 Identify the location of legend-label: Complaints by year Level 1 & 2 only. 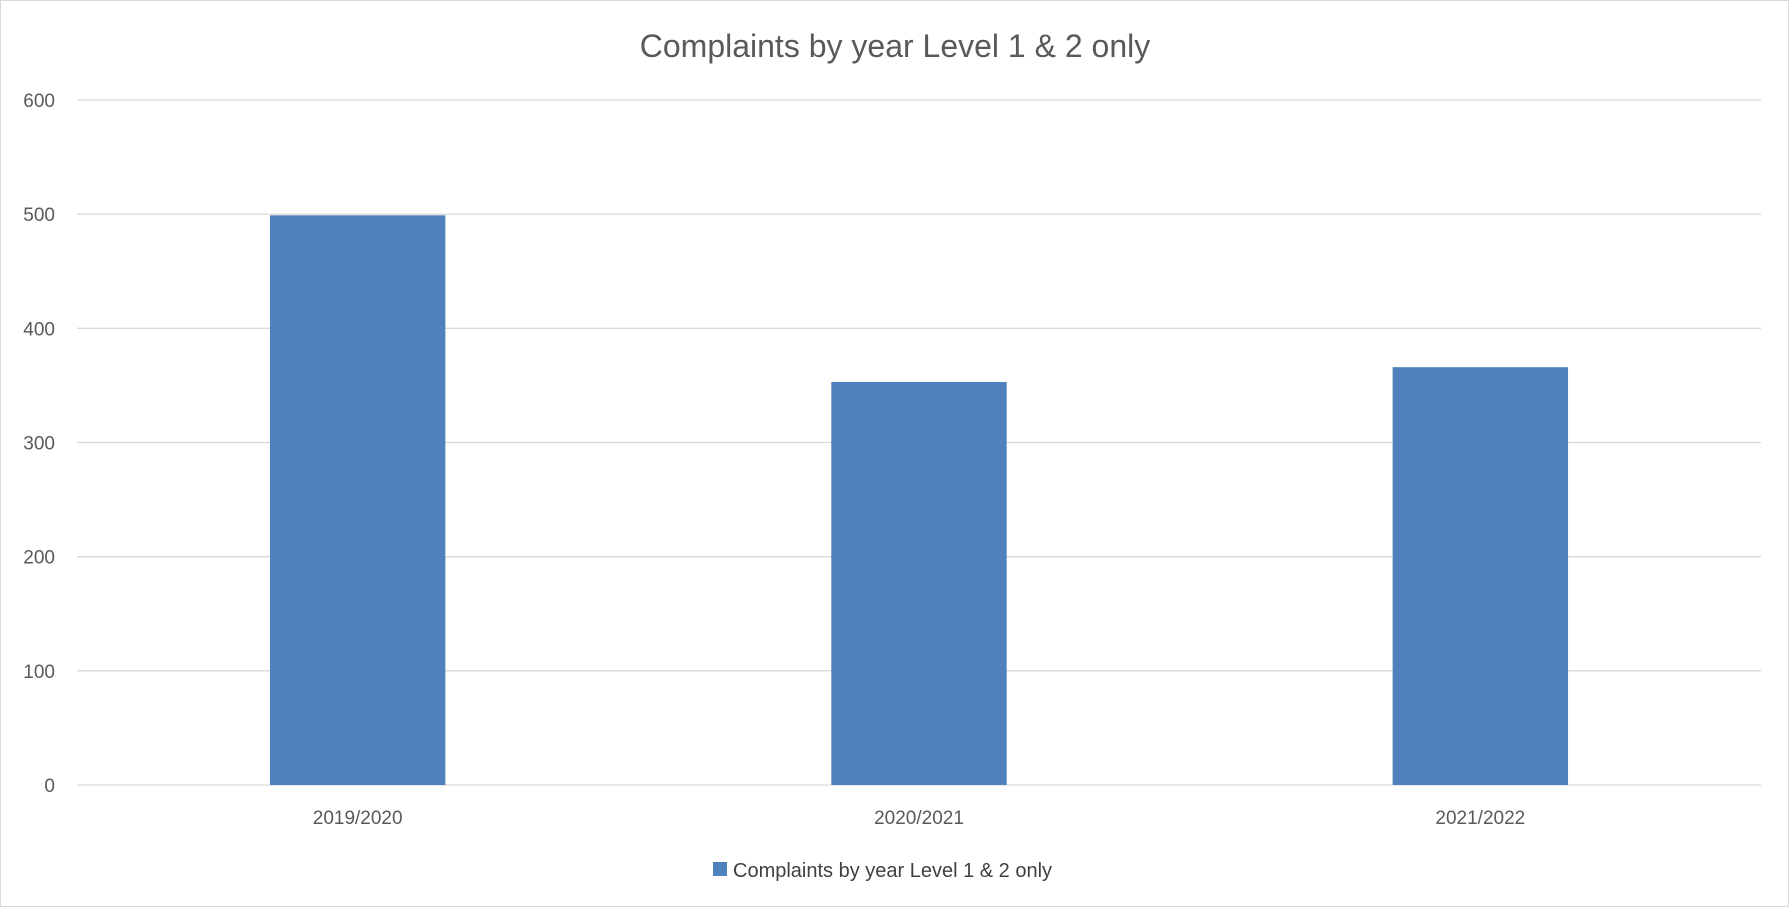
(892, 871).